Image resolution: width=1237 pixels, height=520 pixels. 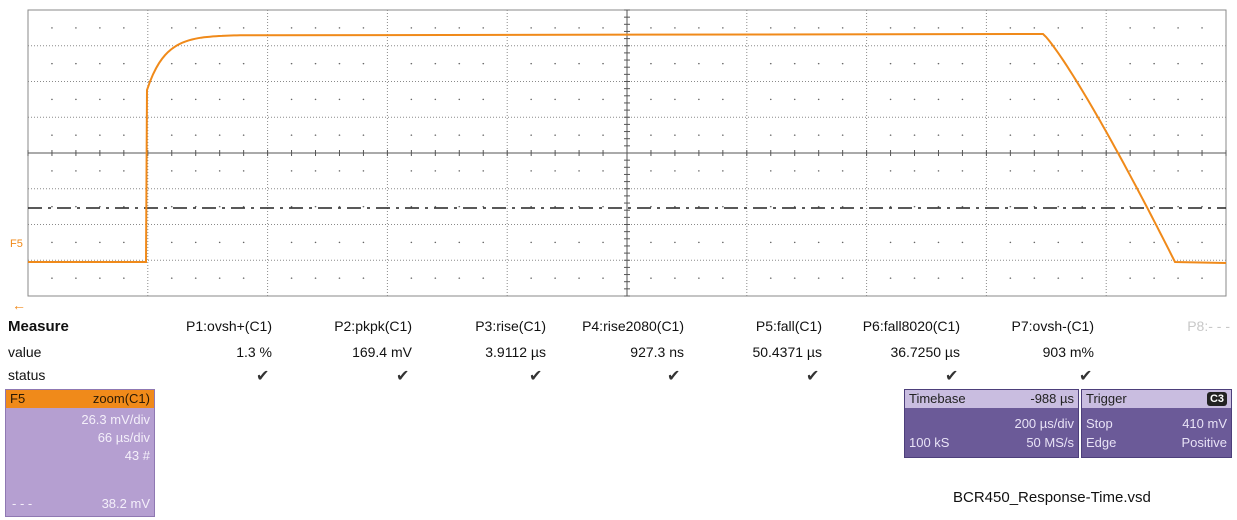 What do you see at coordinates (1216, 399) in the screenshot?
I see `trigger-channel-badge: C3` at bounding box center [1216, 399].